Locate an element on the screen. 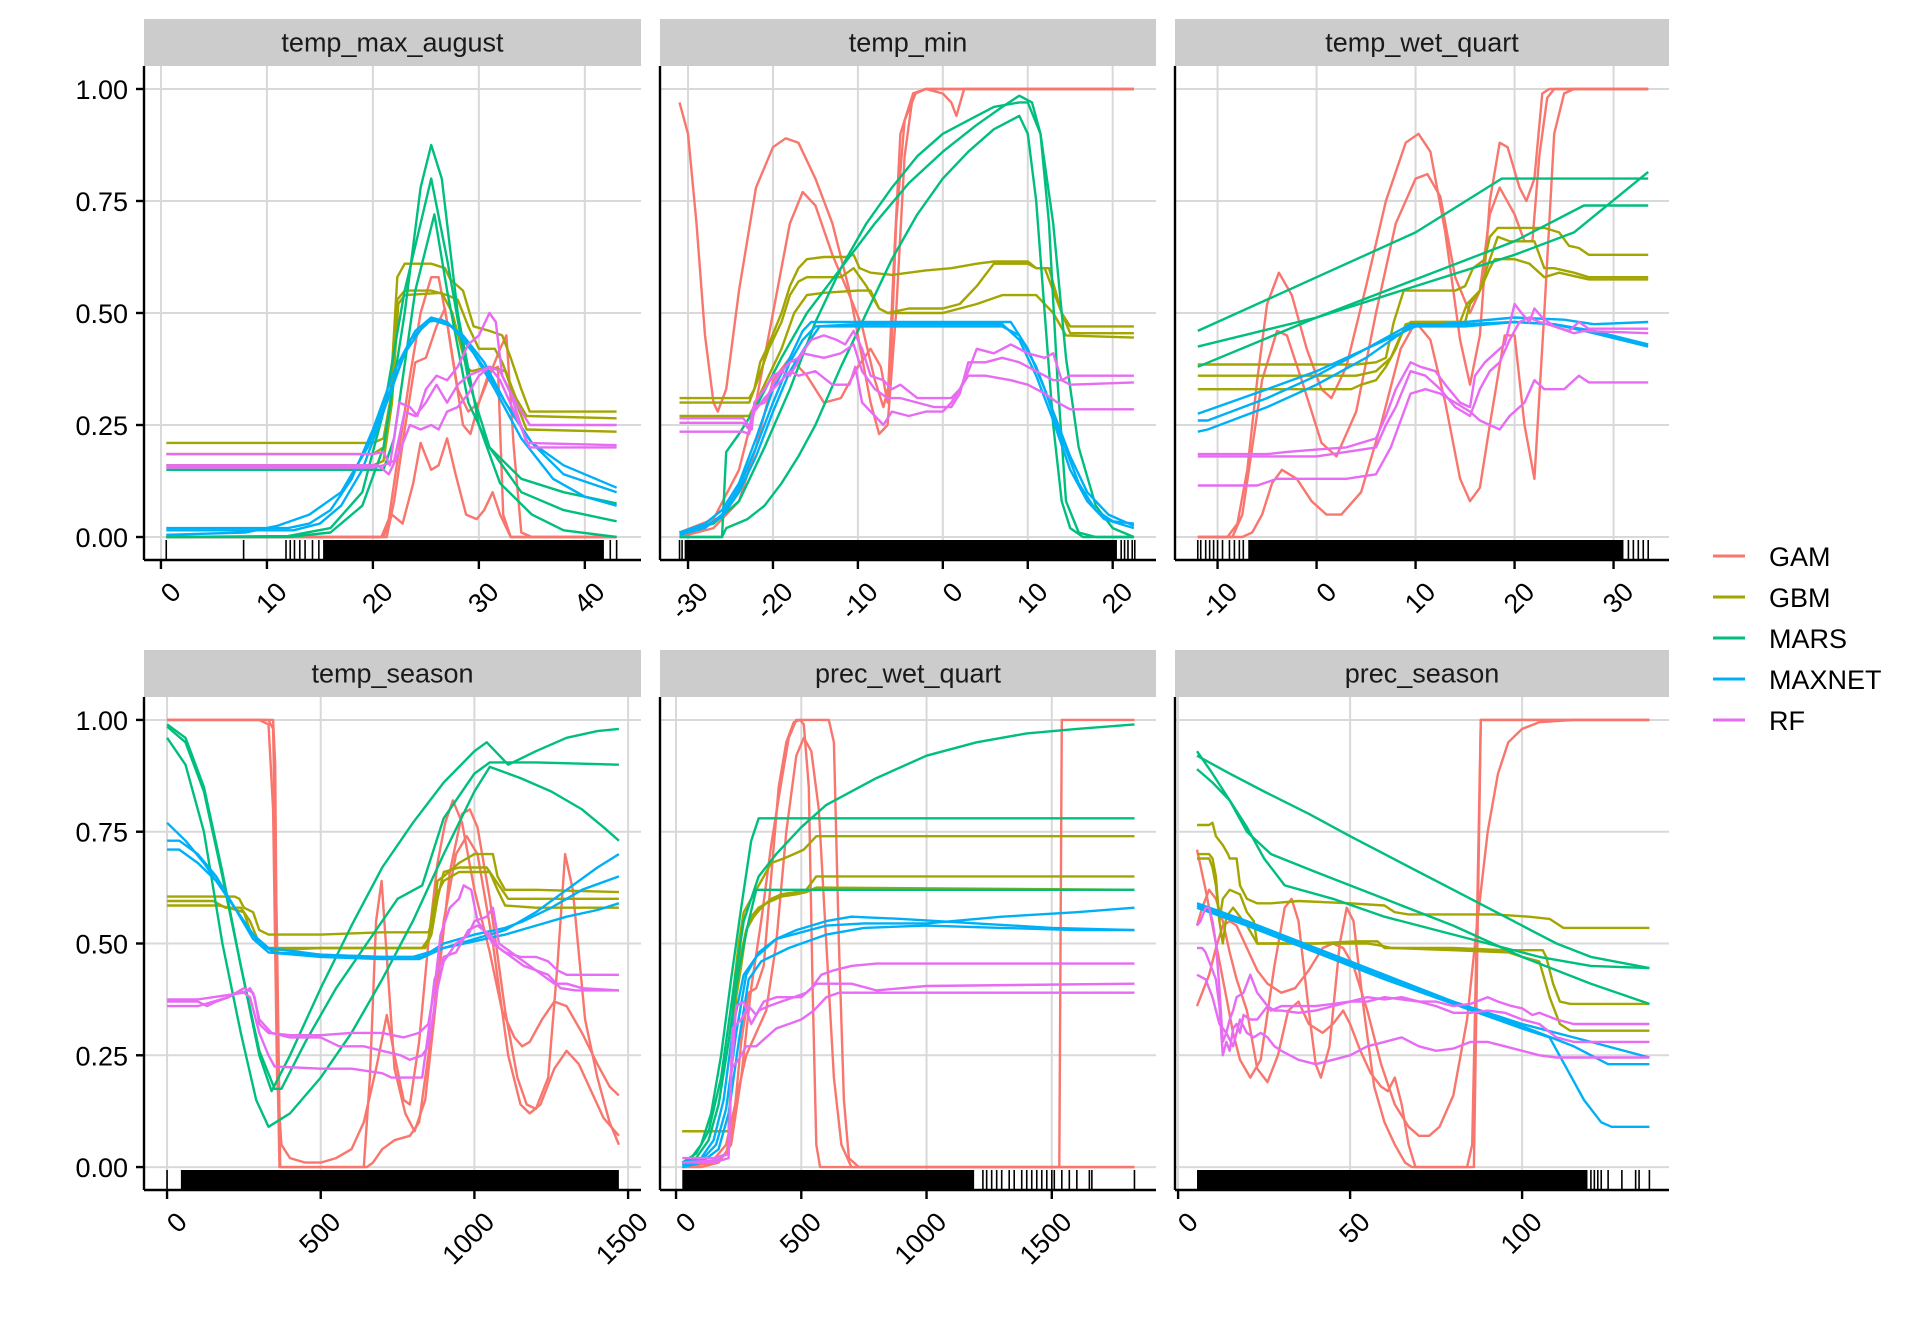 The image size is (1920, 1344). facet-title: temp_wet_quart is located at coordinates (1422, 43).